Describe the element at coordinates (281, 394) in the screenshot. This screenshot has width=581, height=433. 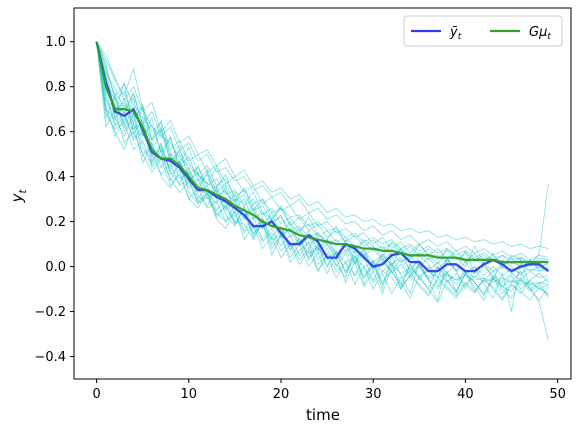
I see `x-tick-label-20: 20` at that location.